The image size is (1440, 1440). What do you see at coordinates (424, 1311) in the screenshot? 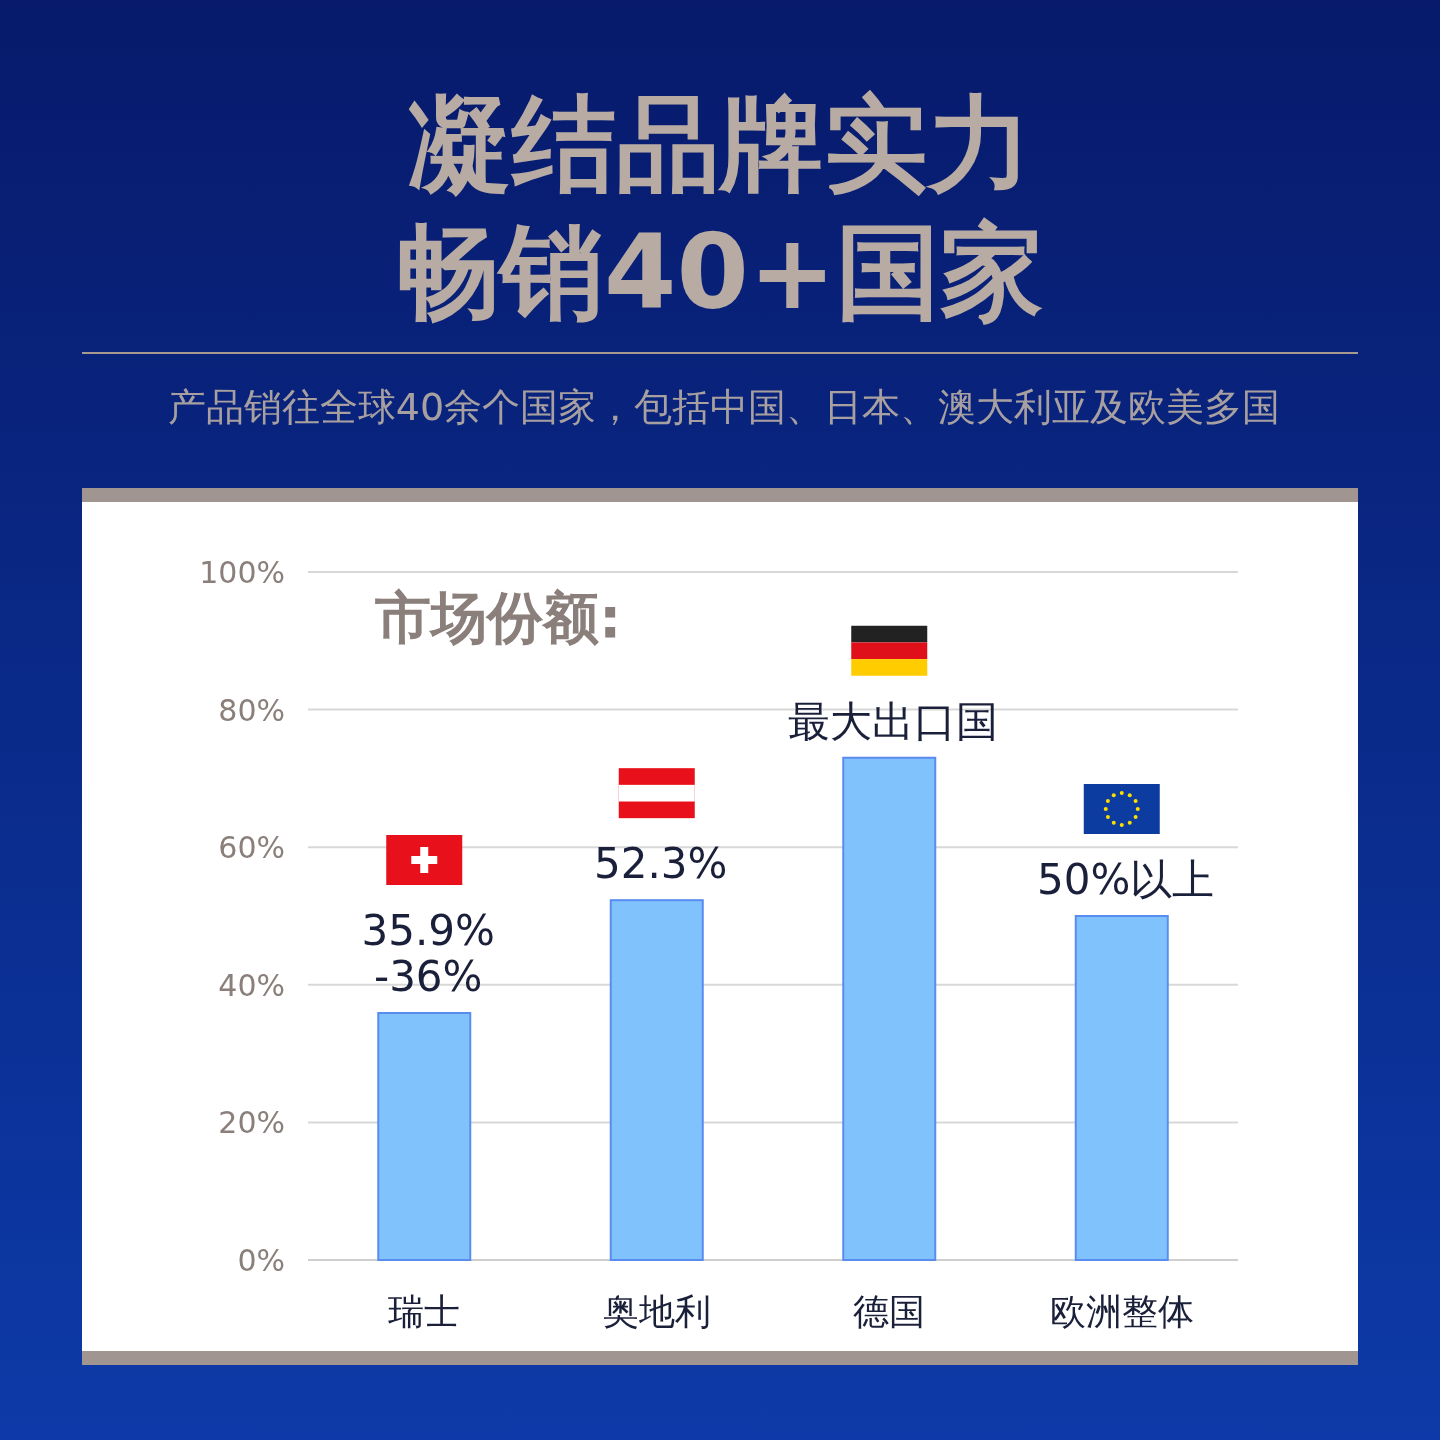
I see `x-tick-label: 瑞士` at bounding box center [424, 1311].